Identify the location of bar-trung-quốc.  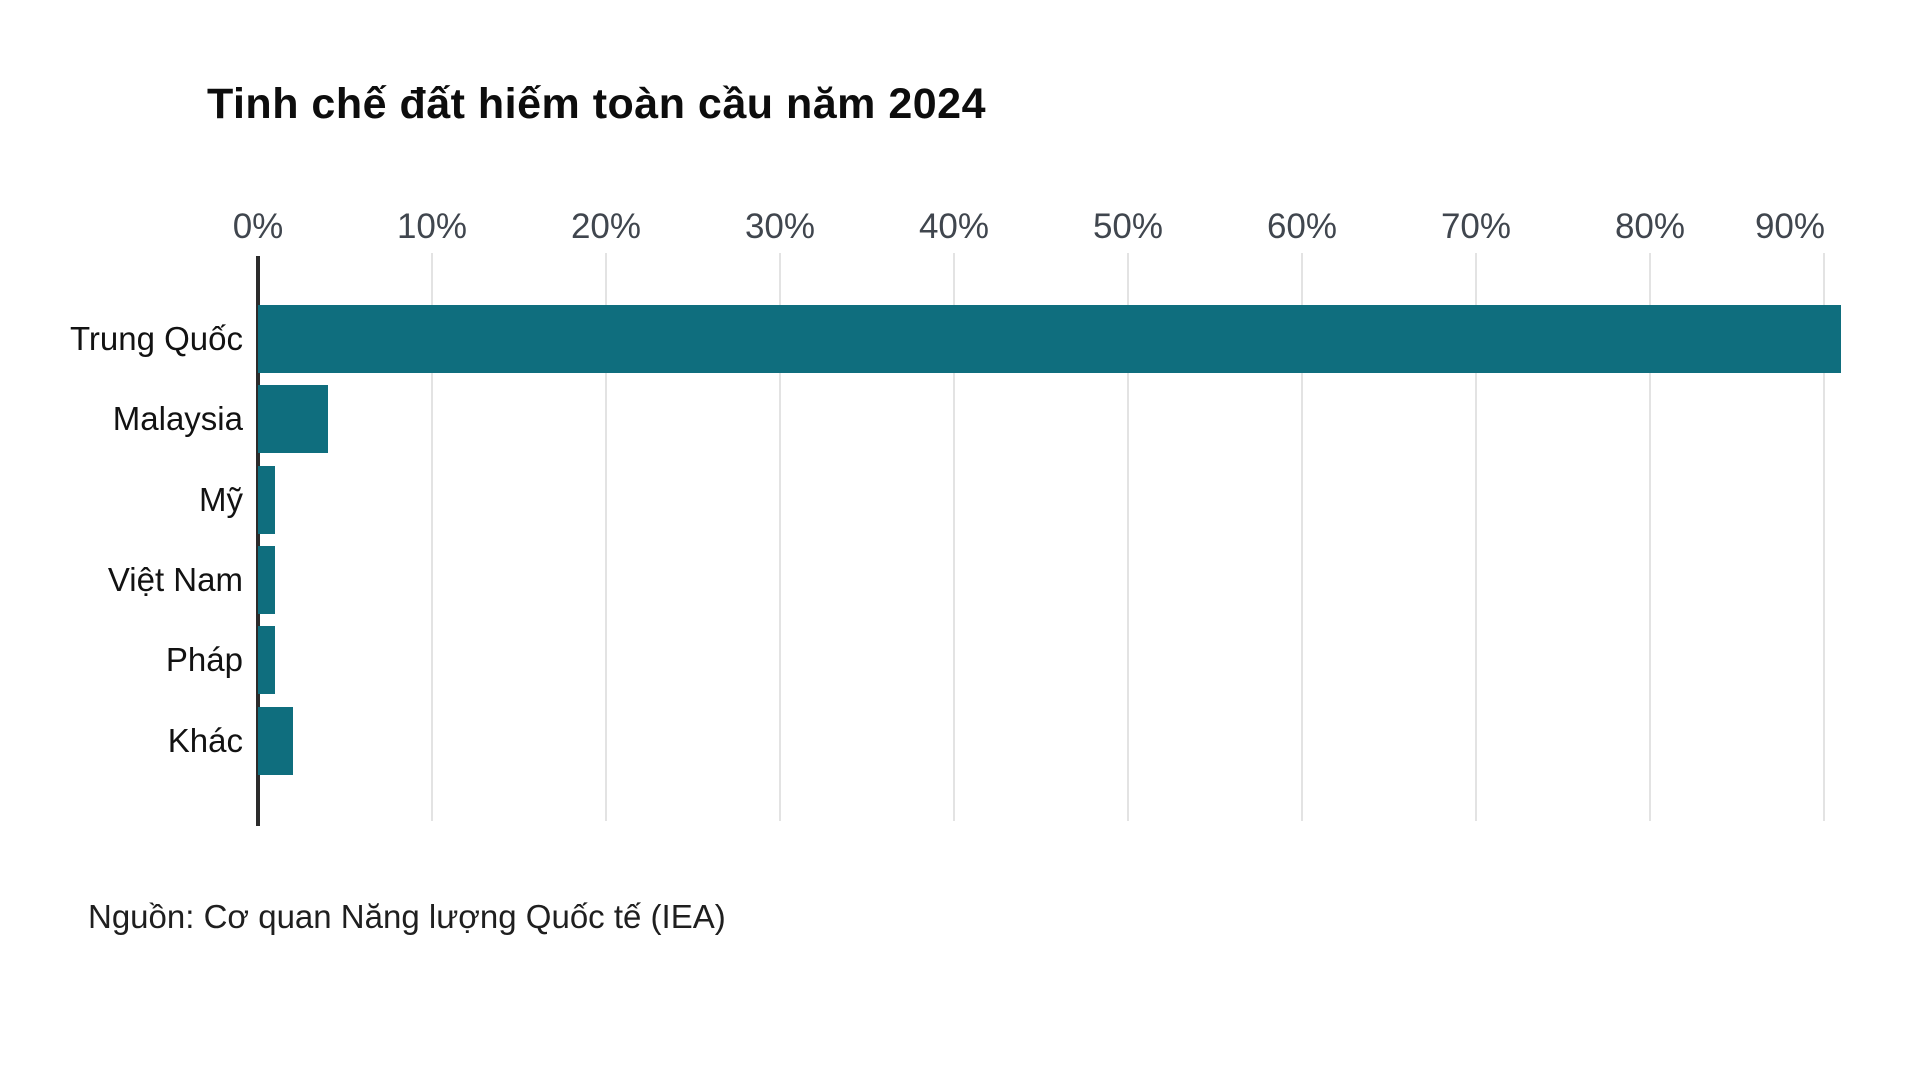
(1050, 339).